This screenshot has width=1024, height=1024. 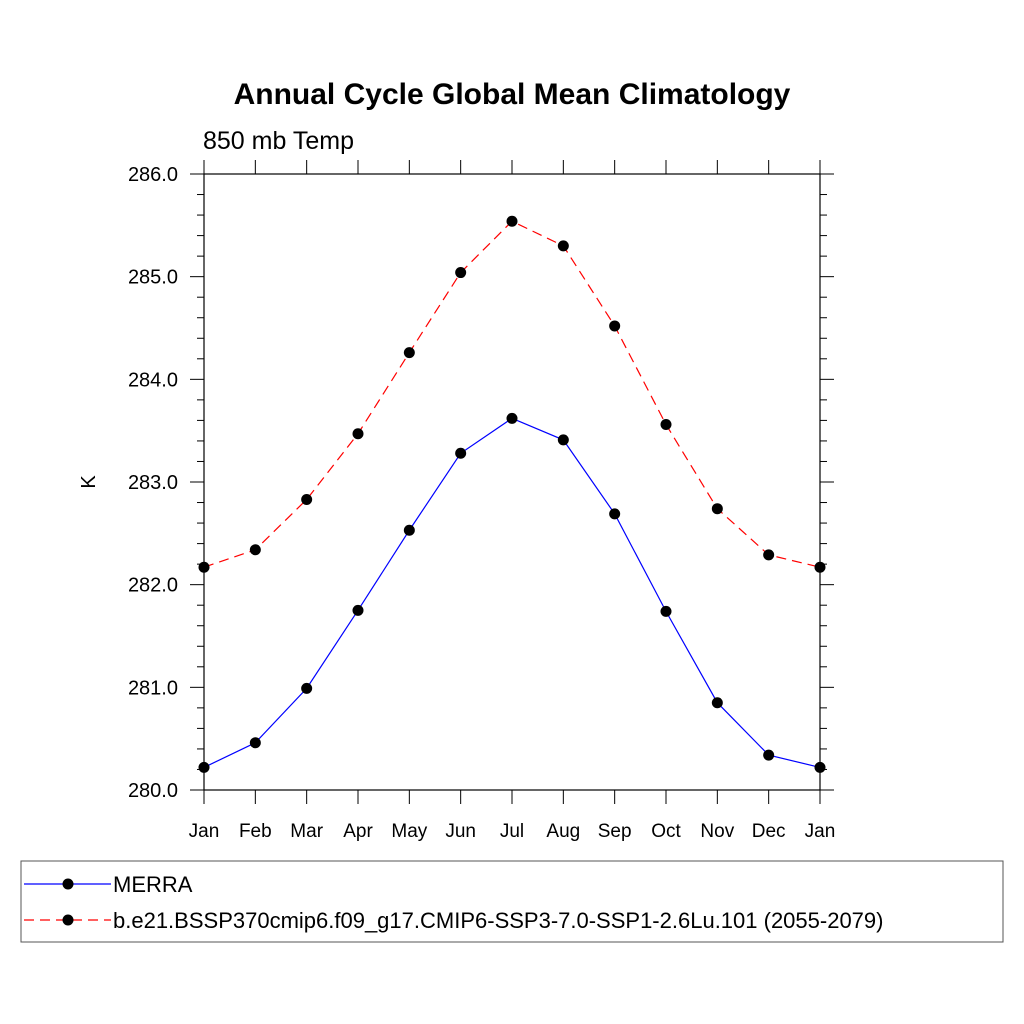 I want to click on x-tick-label: Jul, so click(x=512, y=831).